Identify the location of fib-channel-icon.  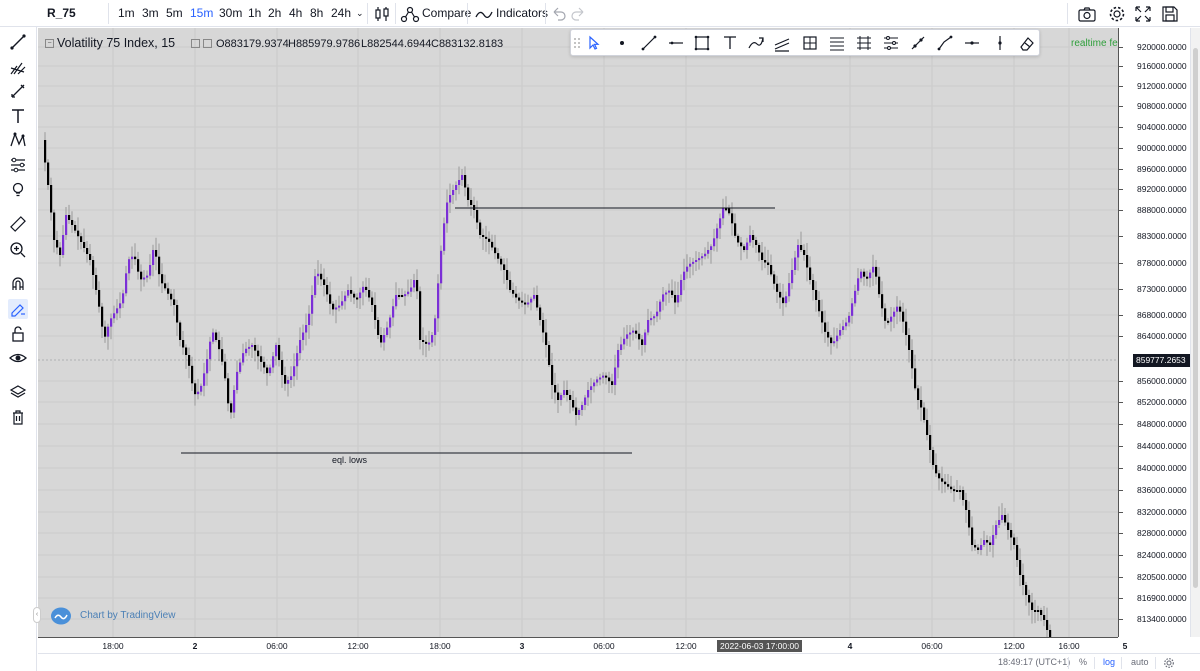
(891, 43).